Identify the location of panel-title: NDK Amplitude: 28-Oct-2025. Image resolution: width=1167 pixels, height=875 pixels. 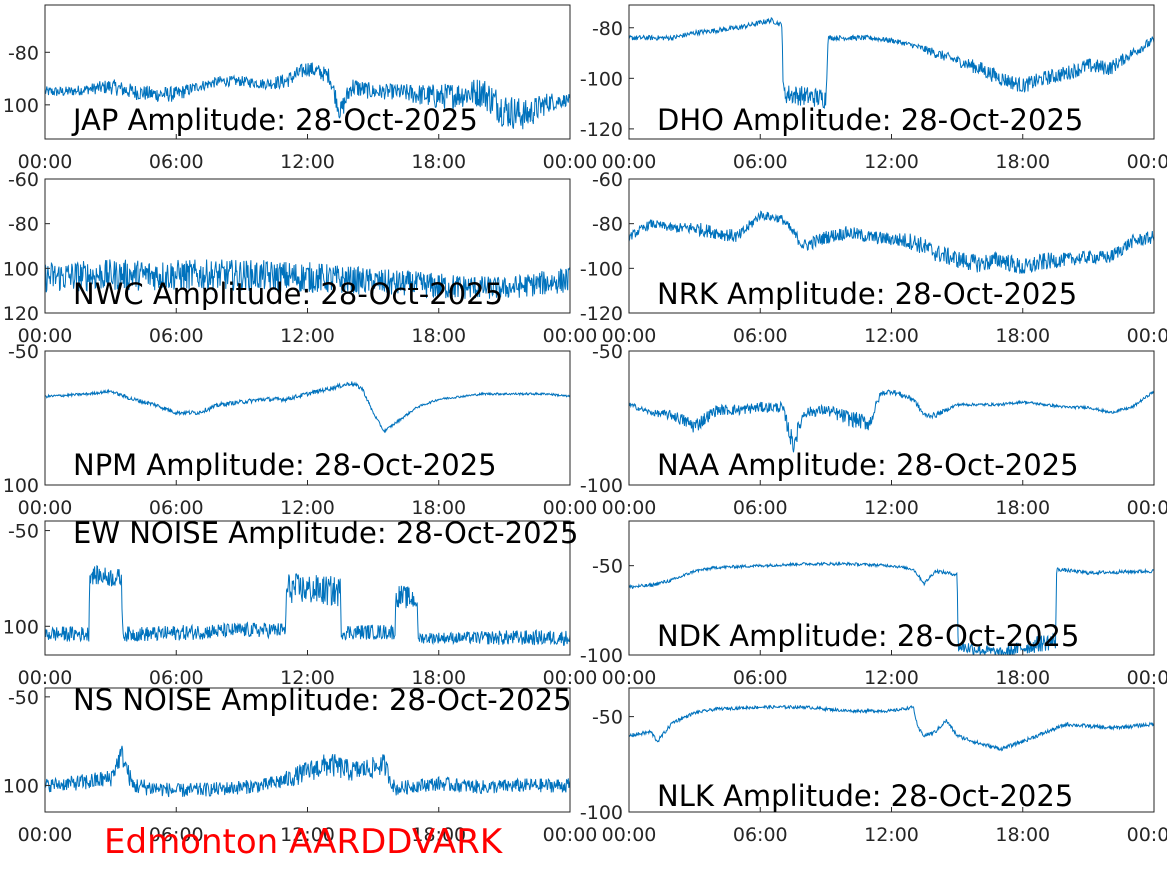
(868, 636).